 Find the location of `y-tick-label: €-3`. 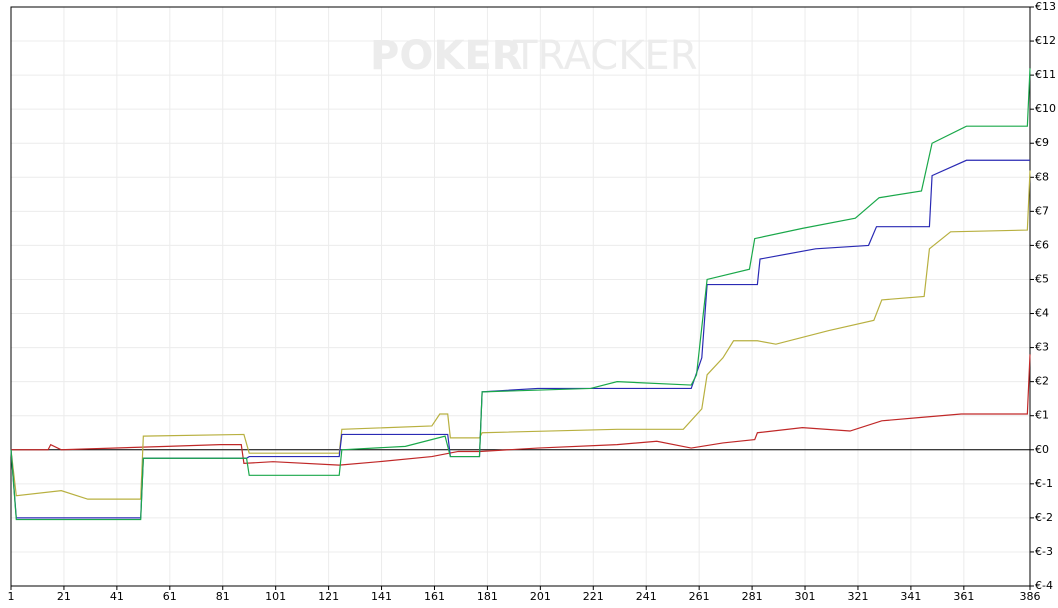

y-tick-label: €-3 is located at coordinates (1044, 551).